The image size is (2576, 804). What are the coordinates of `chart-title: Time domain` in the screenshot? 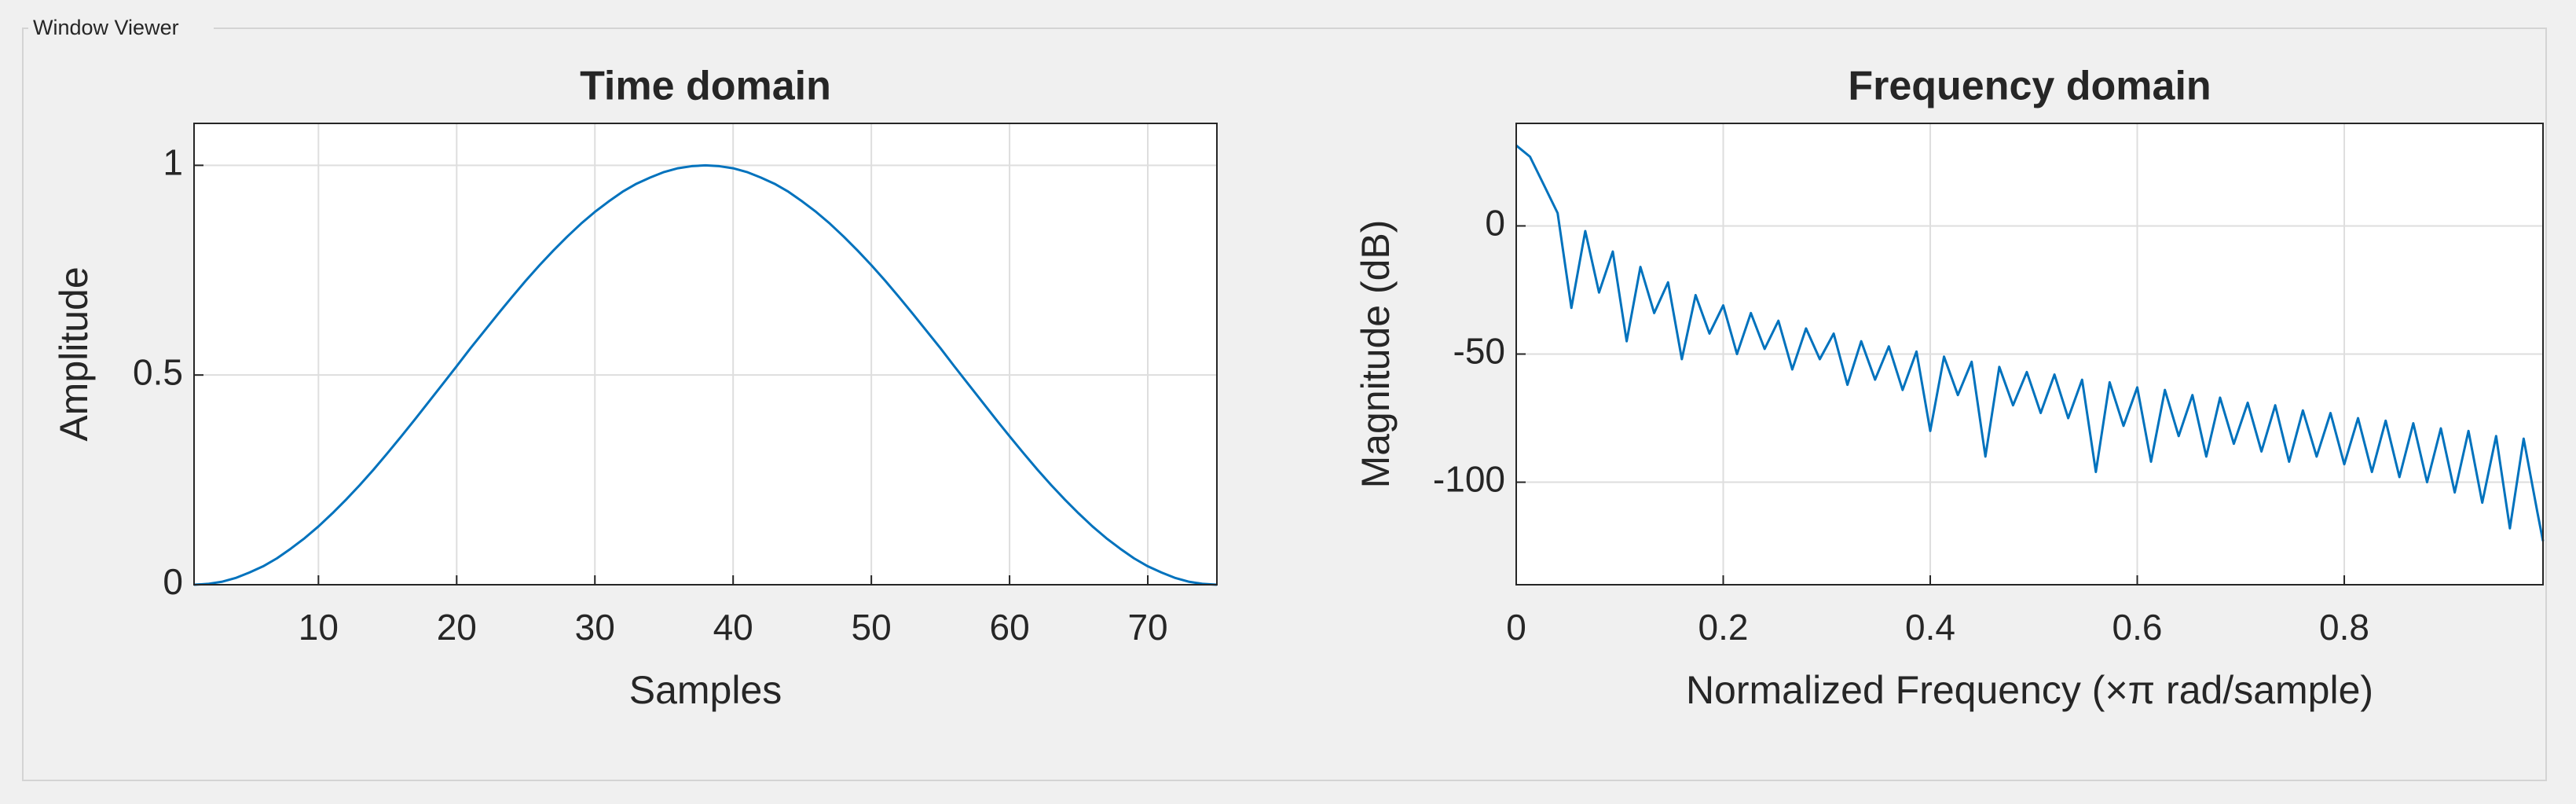 It's located at (705, 86).